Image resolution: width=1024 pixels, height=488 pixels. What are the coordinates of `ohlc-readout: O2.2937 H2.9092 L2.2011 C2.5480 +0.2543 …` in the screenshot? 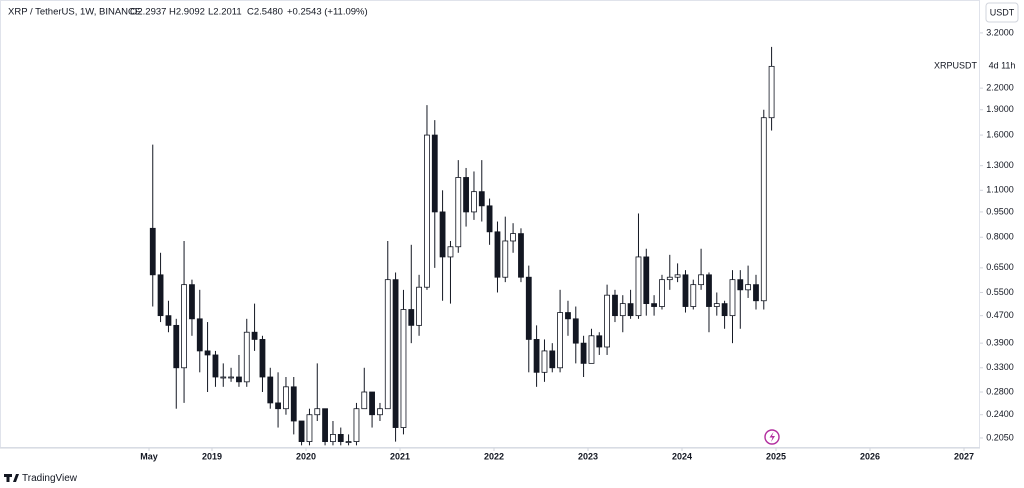 It's located at (249, 12).